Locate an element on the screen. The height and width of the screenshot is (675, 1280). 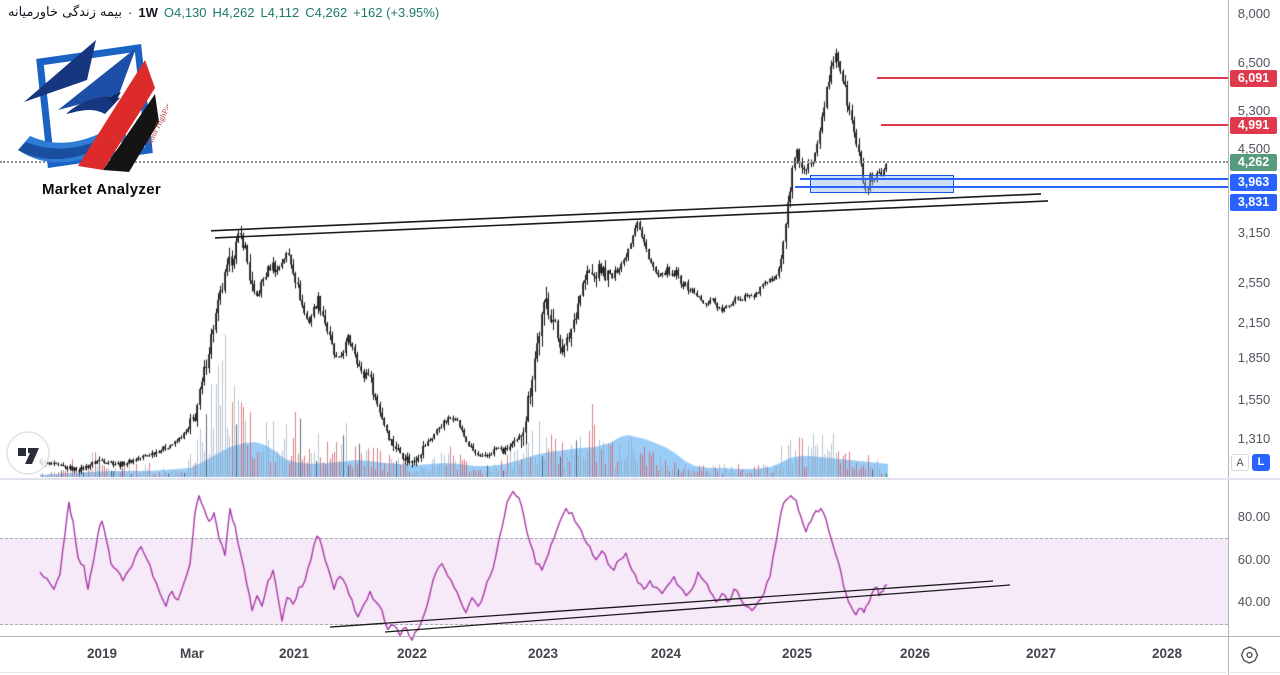
time-axis-label: 2028 is located at coordinates (1167, 653).